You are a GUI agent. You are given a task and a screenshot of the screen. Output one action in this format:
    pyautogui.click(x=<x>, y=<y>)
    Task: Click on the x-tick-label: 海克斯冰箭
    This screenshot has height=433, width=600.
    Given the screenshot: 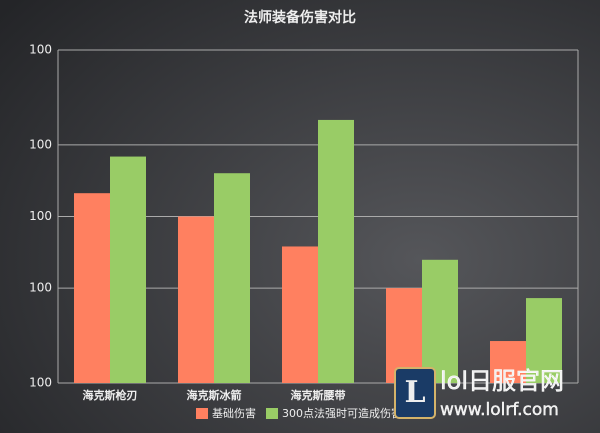 What is the action you would take?
    pyautogui.click(x=214, y=395)
    